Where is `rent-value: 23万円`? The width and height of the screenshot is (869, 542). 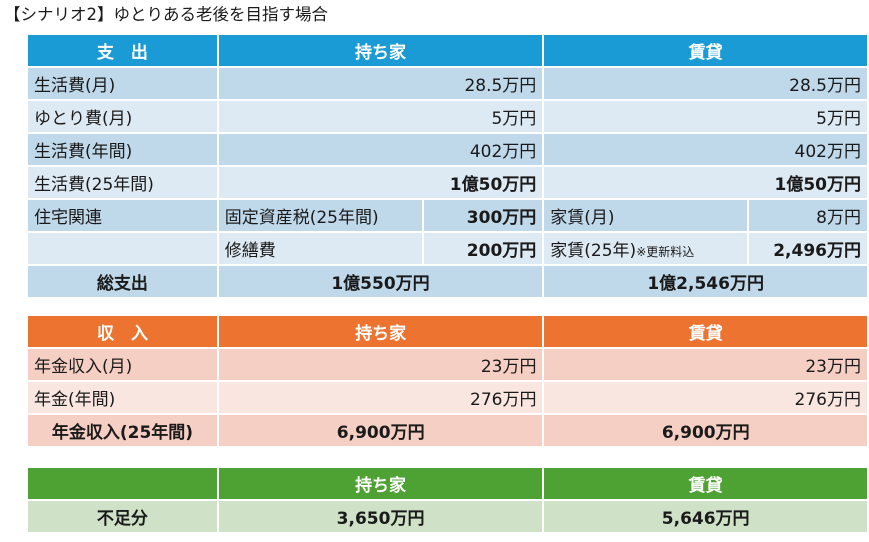 rent-value: 23万円 is located at coordinates (705, 364).